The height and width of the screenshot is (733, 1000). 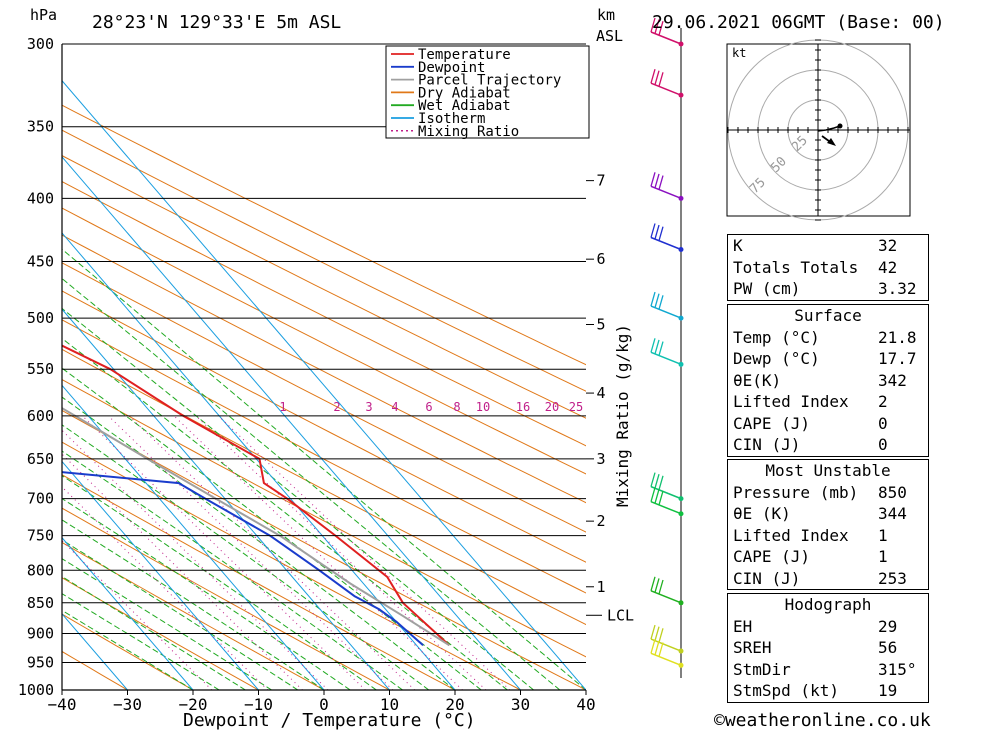 What do you see at coordinates (40, 369) in the screenshot?
I see `pressure-tick-label: 550` at bounding box center [40, 369].